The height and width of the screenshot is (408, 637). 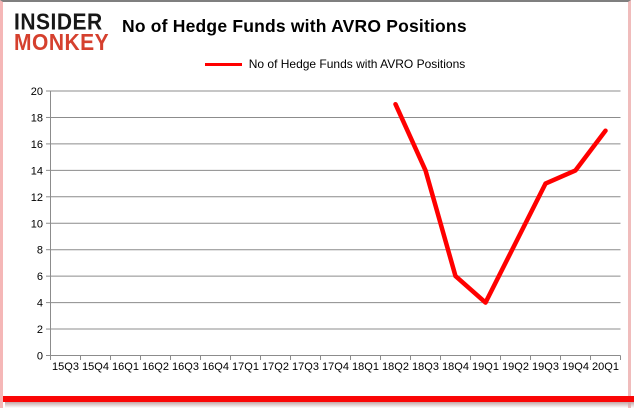 I want to click on logo-insider-text: INSIDER, so click(x=58, y=22).